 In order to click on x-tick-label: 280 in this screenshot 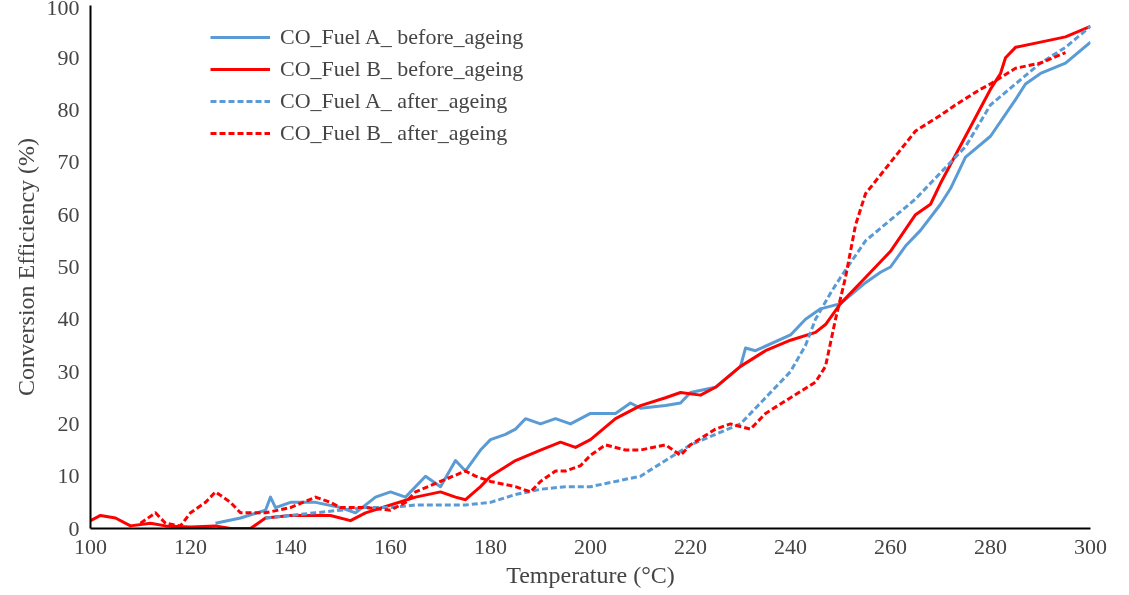, I will do `click(990, 546)`.